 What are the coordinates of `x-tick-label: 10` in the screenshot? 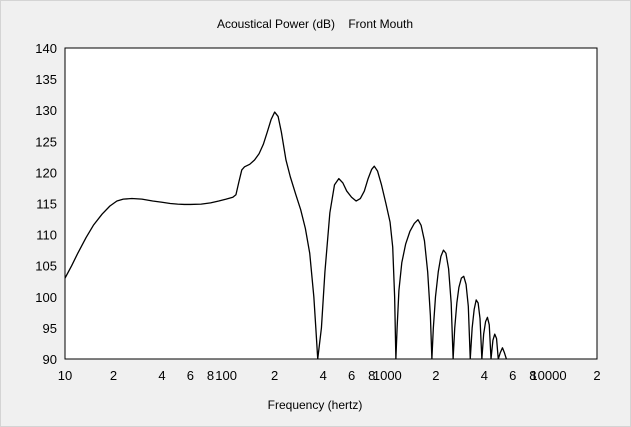 It's located at (65, 375).